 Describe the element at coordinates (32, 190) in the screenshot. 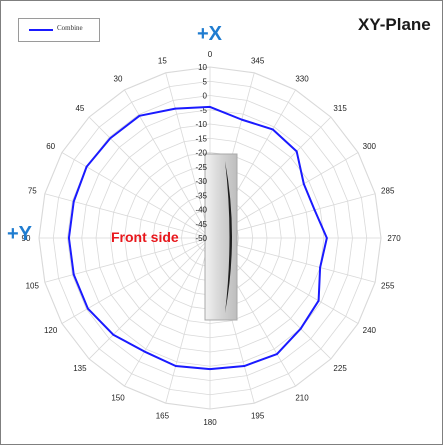

I see `angle-tick-label: 75` at that location.